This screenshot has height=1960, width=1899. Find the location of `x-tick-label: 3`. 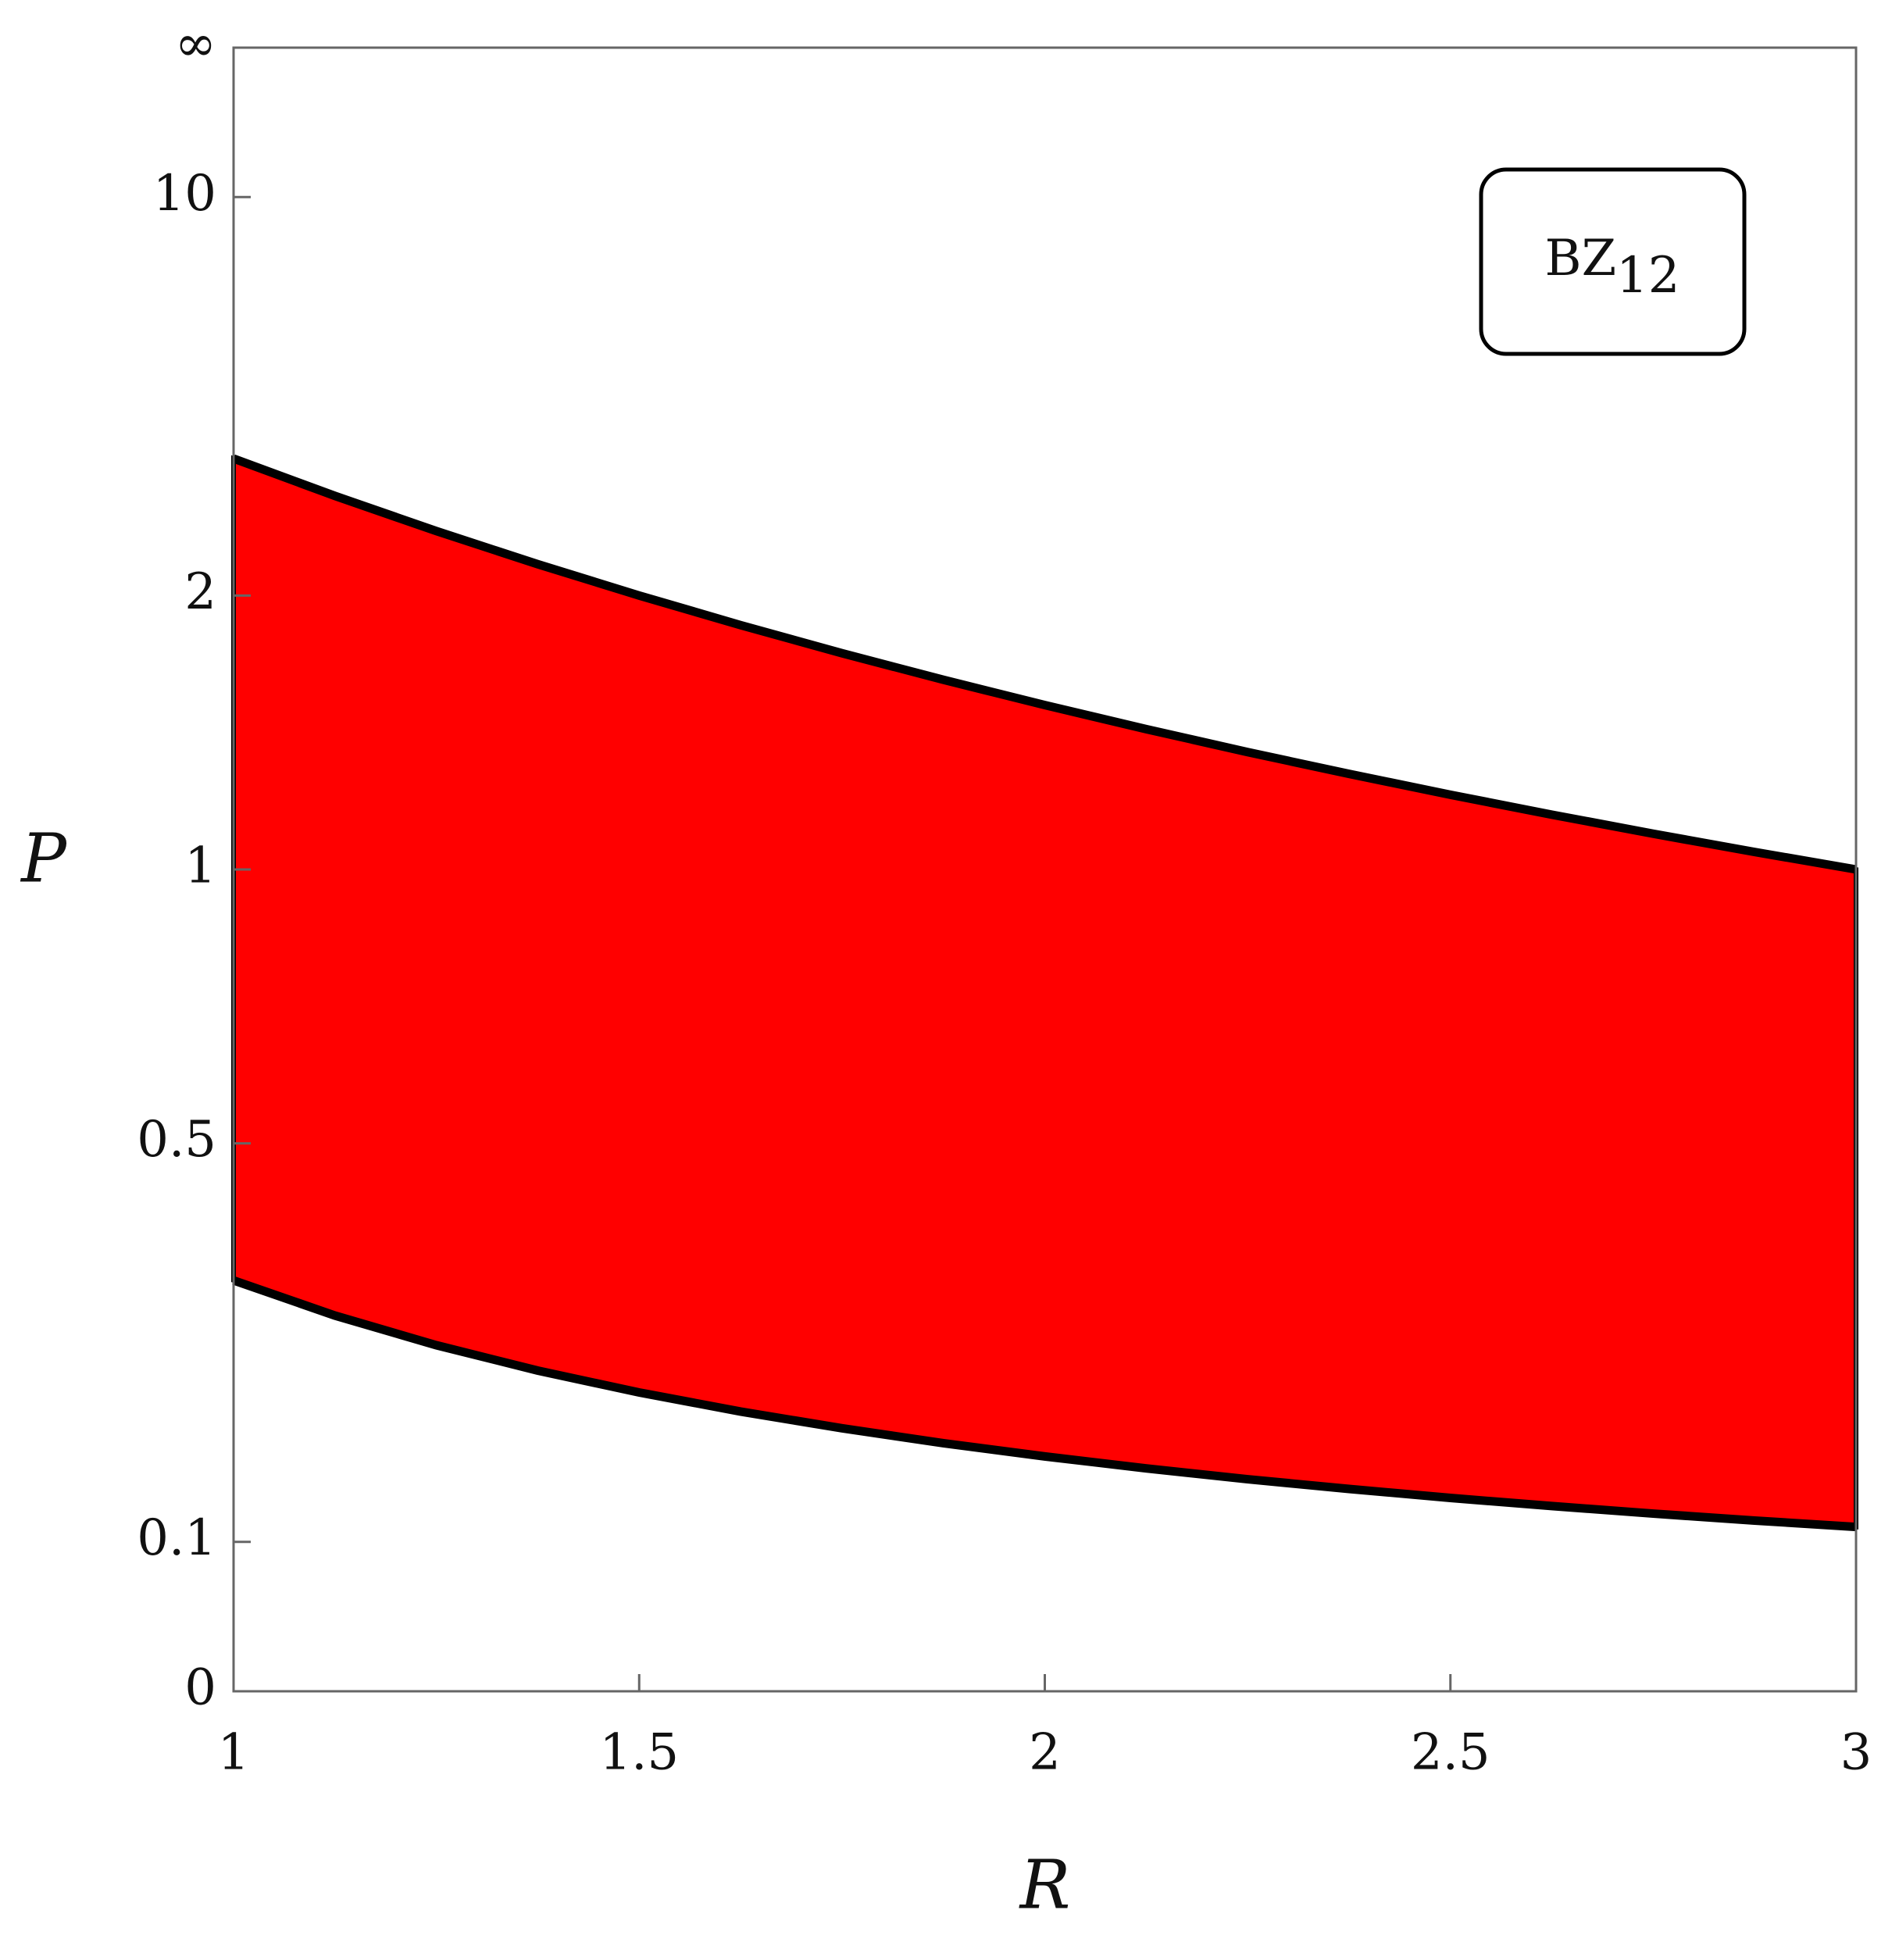

x-tick-label: 3 is located at coordinates (1856, 1753).